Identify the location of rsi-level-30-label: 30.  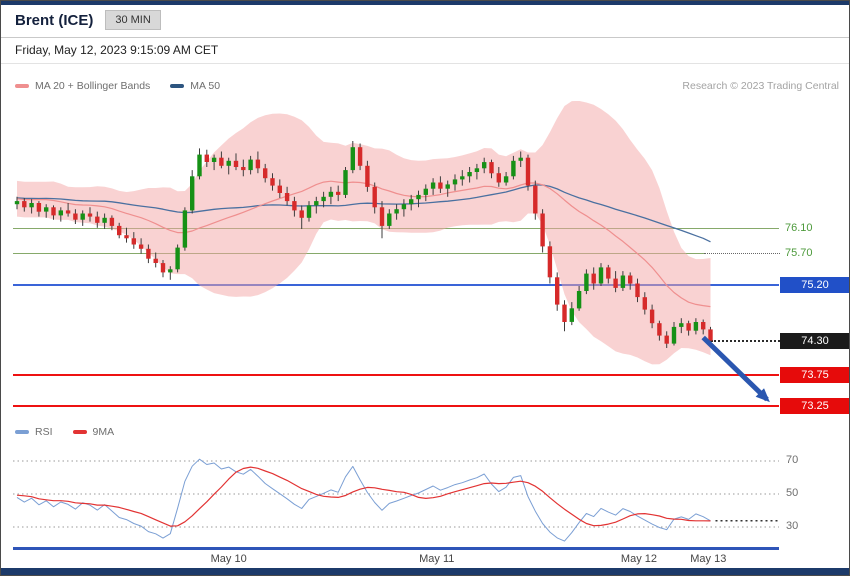
(792, 526).